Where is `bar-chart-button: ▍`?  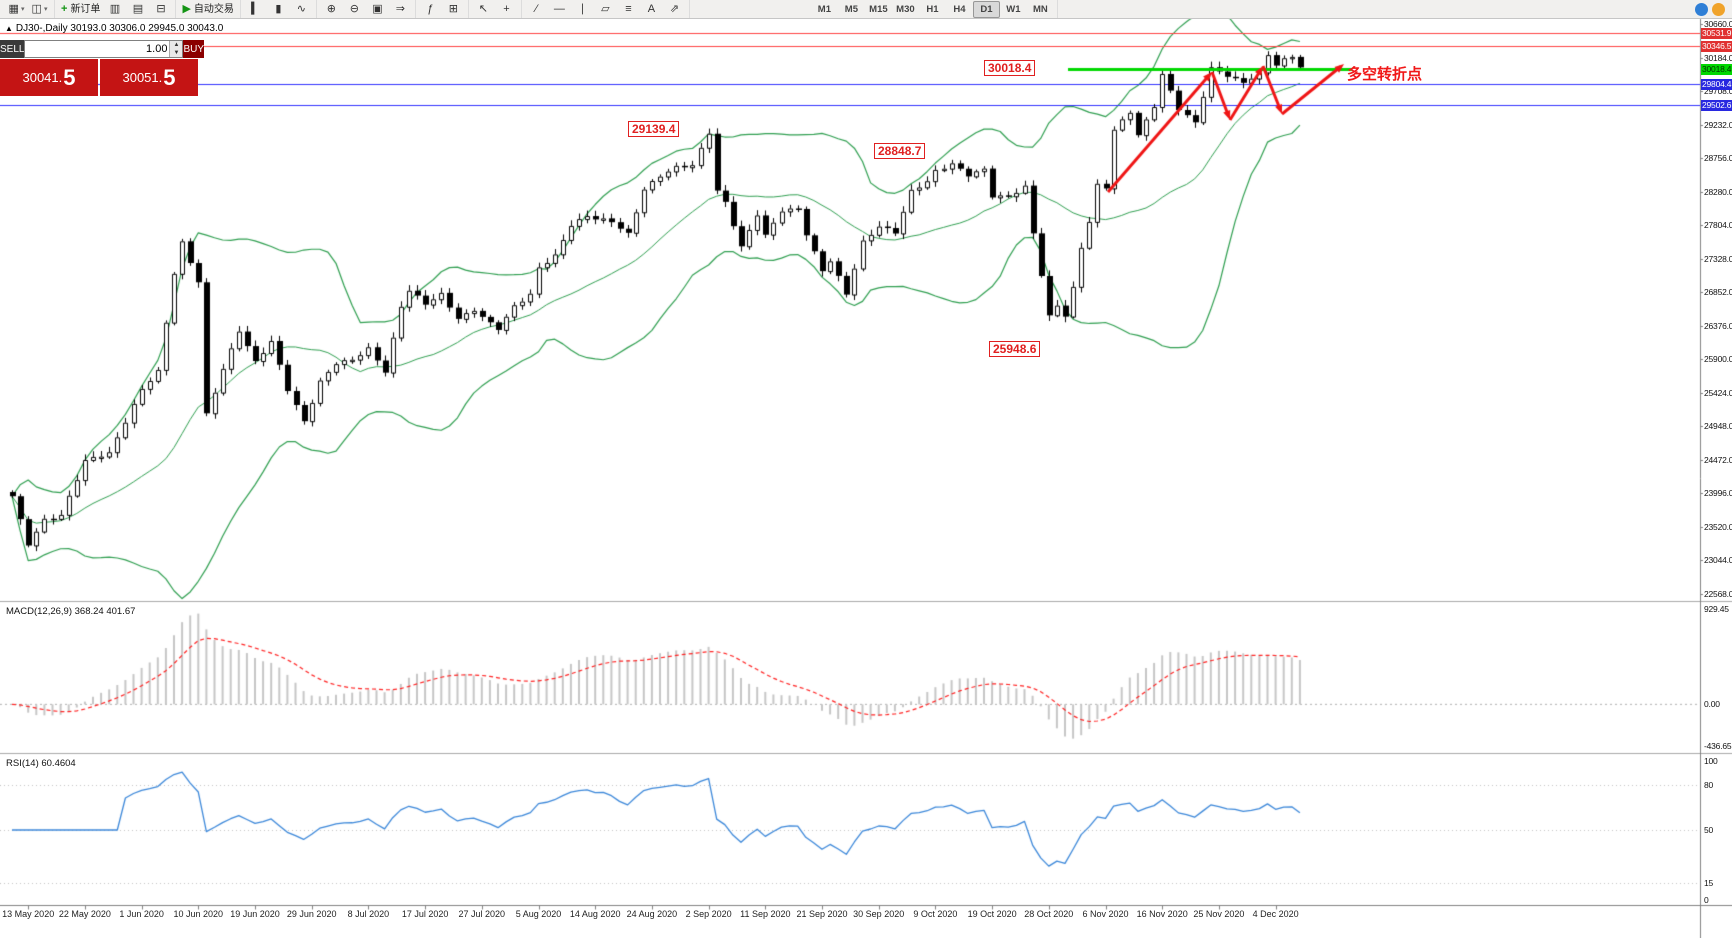 bar-chart-button: ▍ is located at coordinates (255, 9).